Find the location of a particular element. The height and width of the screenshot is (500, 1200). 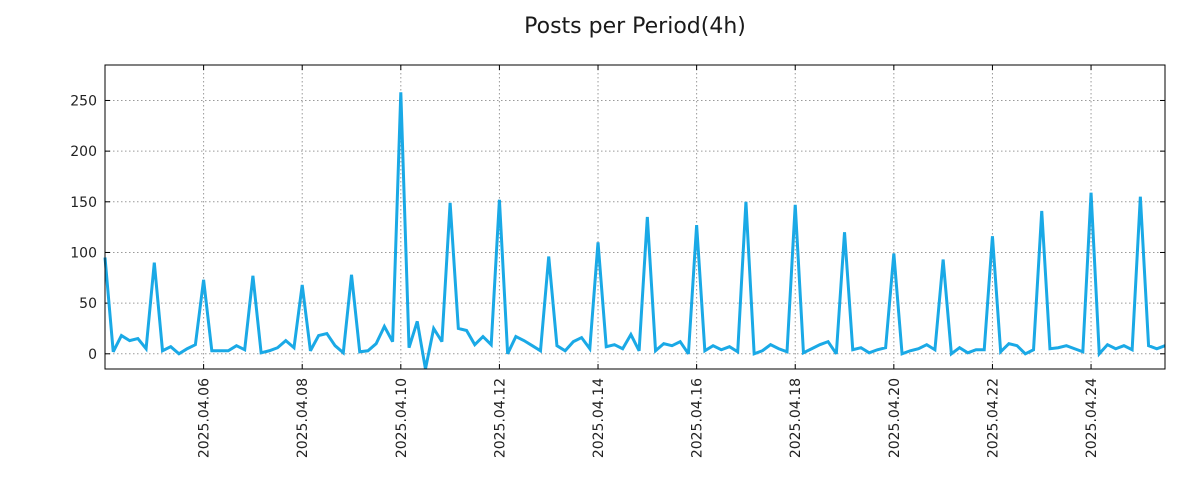

y-tick-label: 200 is located at coordinates (83, 152).